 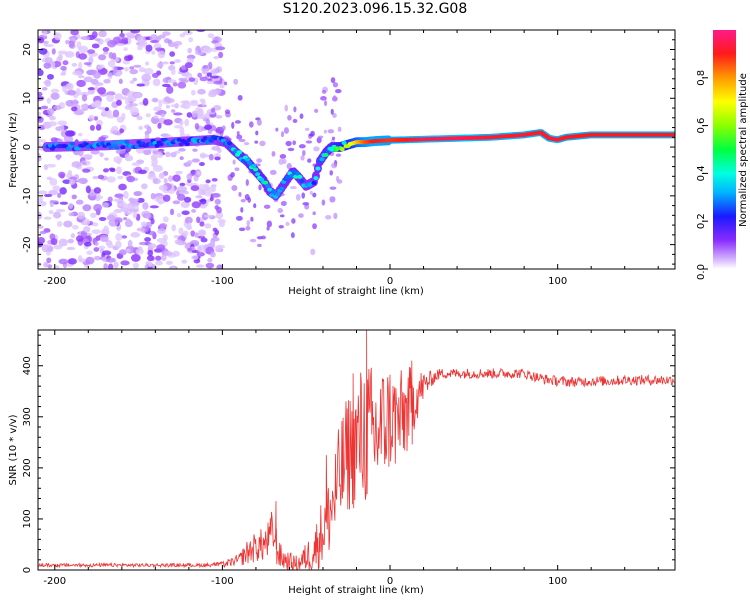 I want to click on spectrogram-ytick-label: -20, so click(x=27, y=244).